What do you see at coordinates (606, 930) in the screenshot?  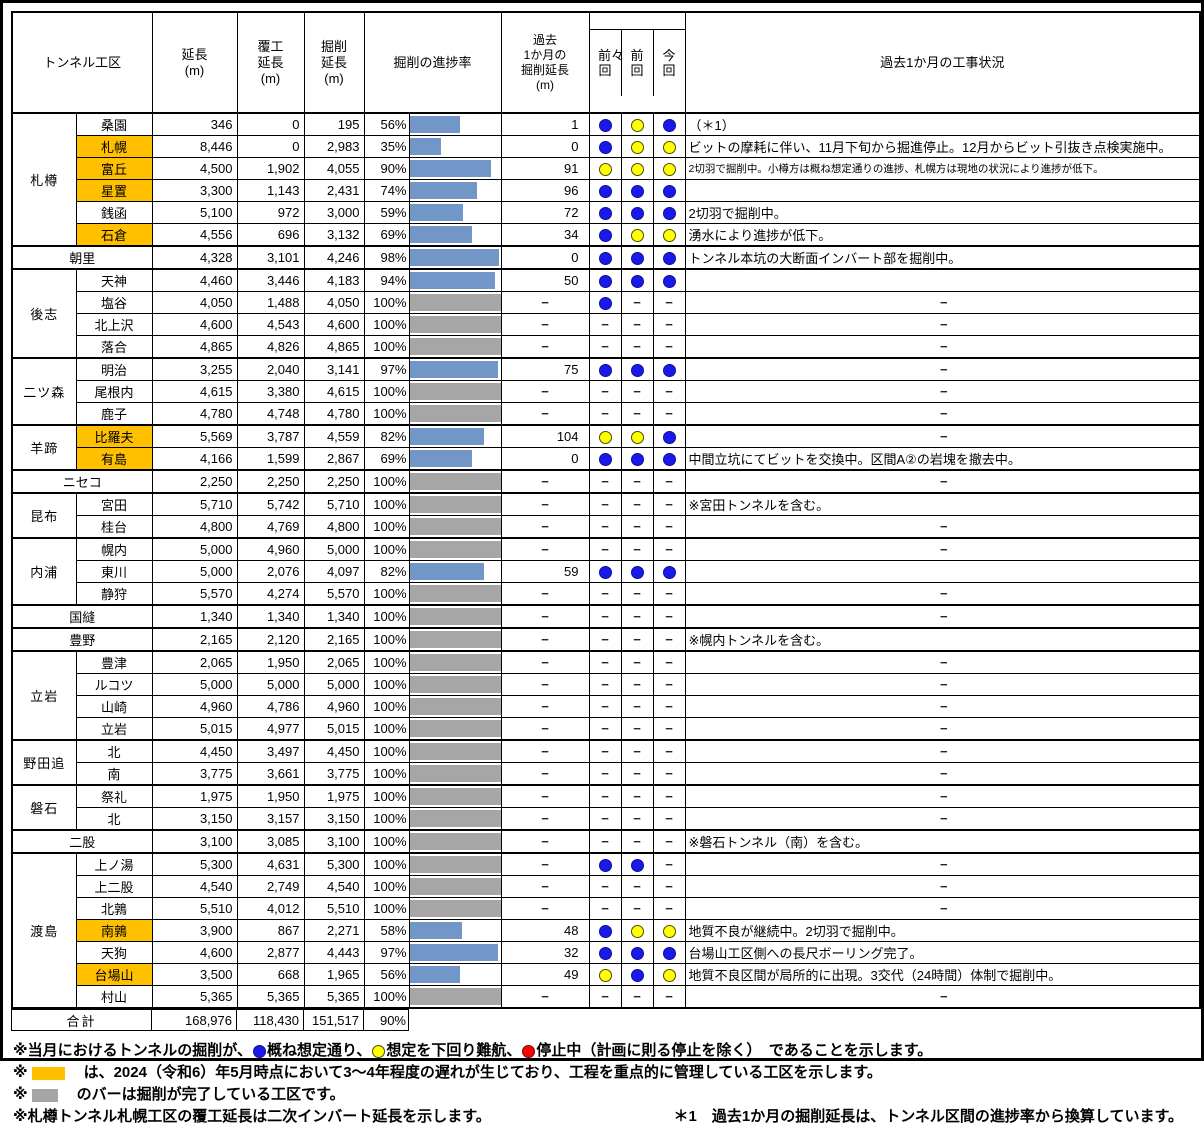 I see `table-row: 渡島 上ノ湯 5,300 4,631 5,300 100% − − −` at bounding box center [606, 930].